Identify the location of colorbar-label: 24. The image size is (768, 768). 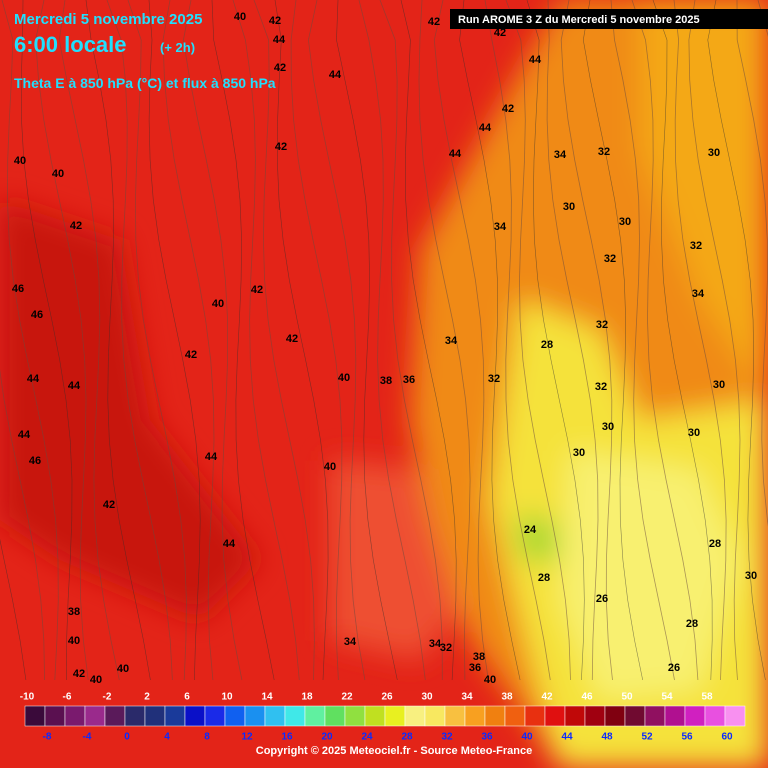
(367, 737).